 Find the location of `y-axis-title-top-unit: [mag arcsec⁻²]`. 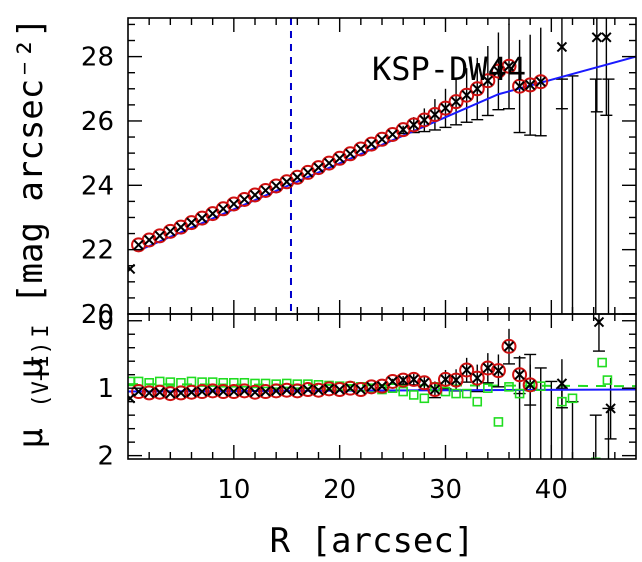

y-axis-title-top-unit: [mag arcsec⁻²] is located at coordinates (31, 160).